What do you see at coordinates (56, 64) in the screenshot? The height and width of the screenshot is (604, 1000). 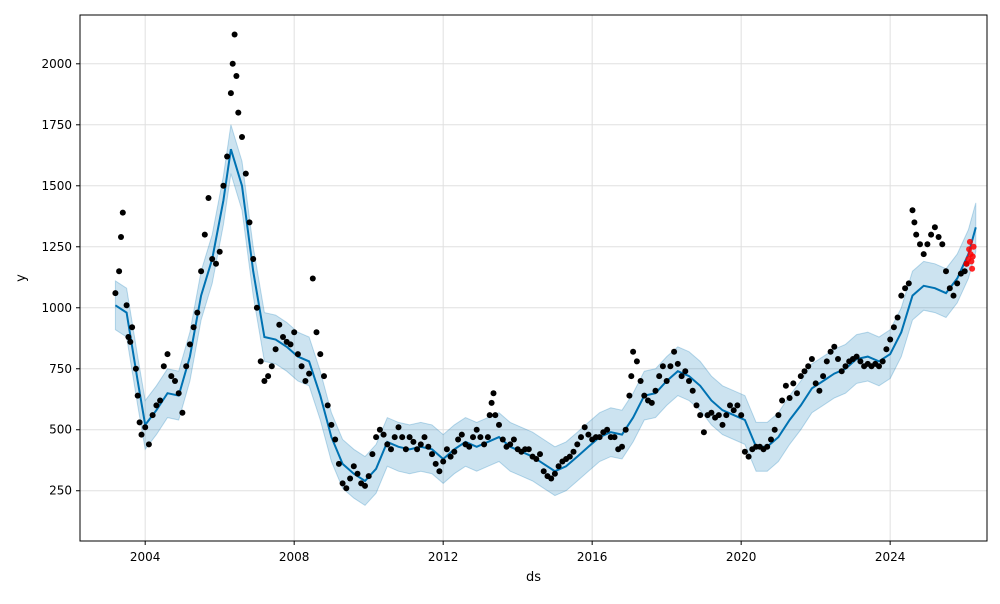 I see `y-tick-label: 2000` at bounding box center [56, 64].